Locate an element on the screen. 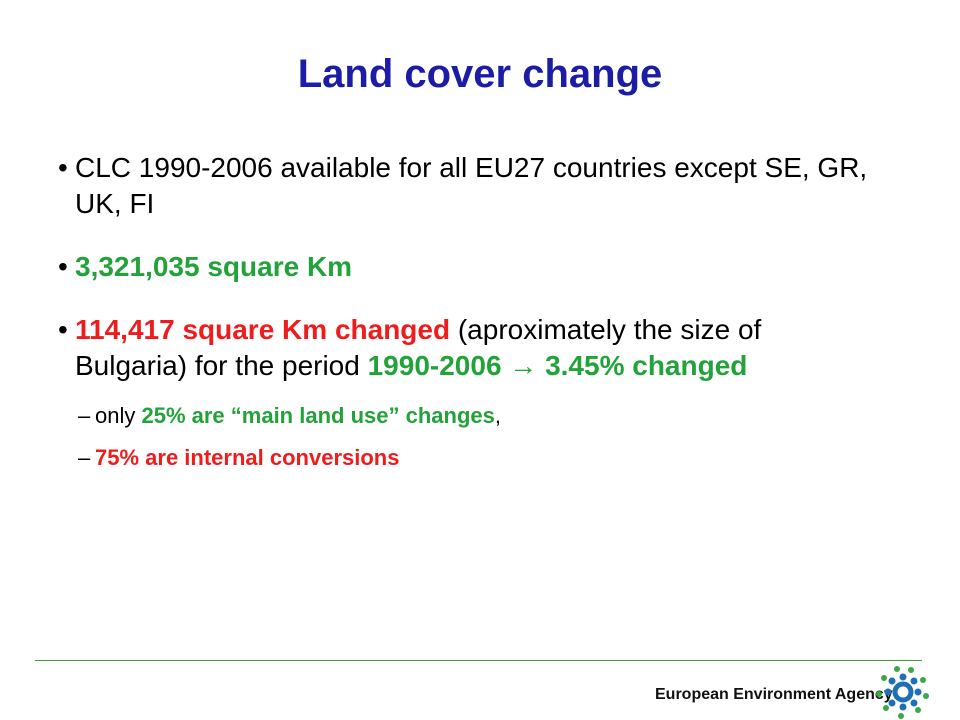 This screenshot has width=960, height=720. text-run: 25% are “main land use” changes is located at coordinates (318, 415).